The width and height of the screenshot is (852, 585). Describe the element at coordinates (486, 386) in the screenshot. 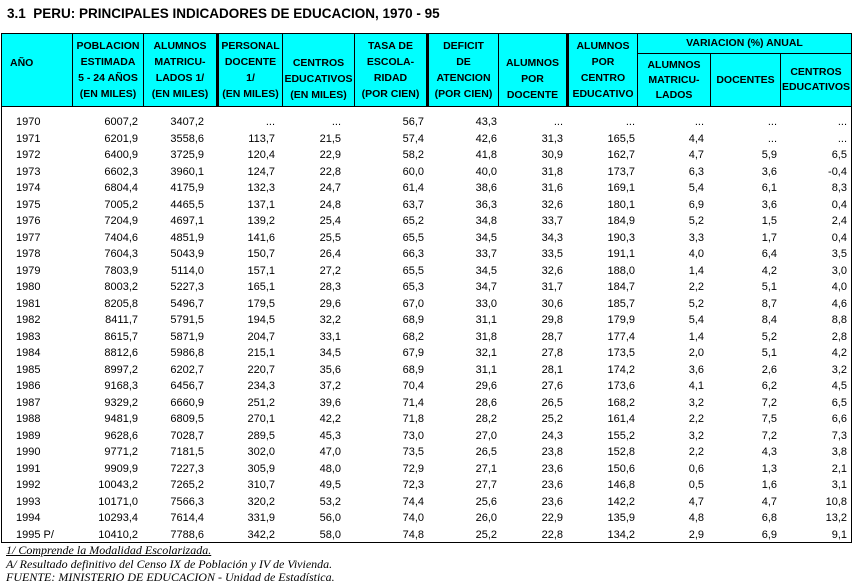

I see `value-cell: 29,6` at that location.